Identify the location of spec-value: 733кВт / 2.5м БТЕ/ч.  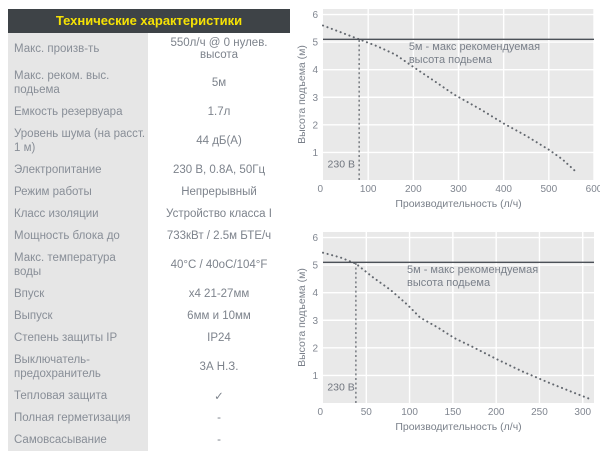
(219, 236).